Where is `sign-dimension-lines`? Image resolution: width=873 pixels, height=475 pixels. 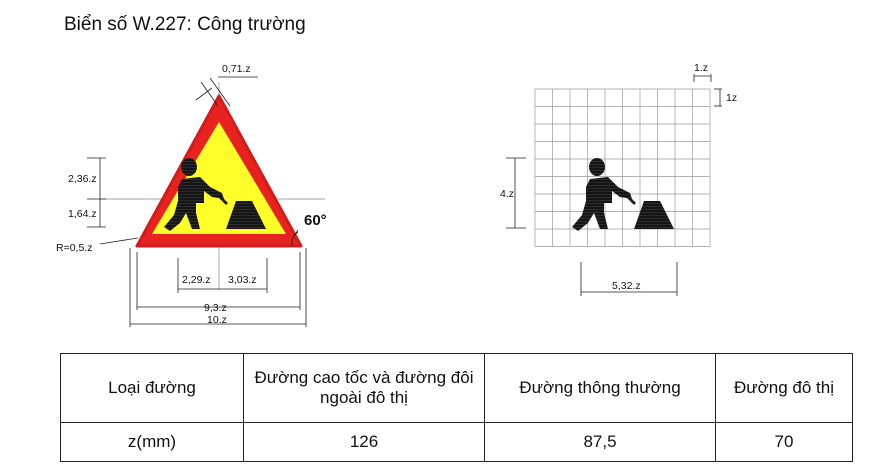 sign-dimension-lines is located at coordinates (197, 201).